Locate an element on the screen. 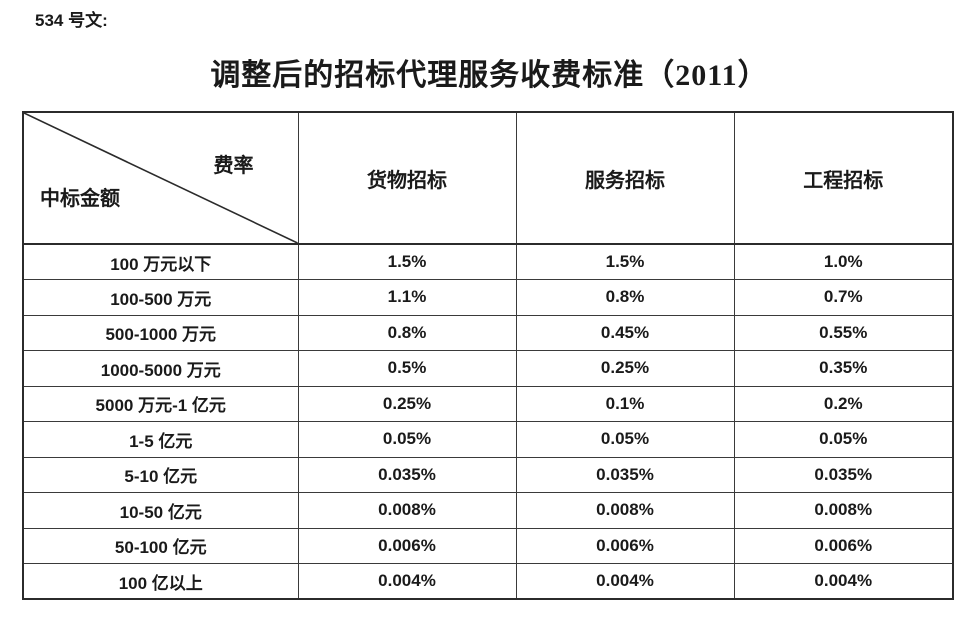 The width and height of the screenshot is (979, 629). column-header-service-bidding: 服务招标 is located at coordinates (625, 178).